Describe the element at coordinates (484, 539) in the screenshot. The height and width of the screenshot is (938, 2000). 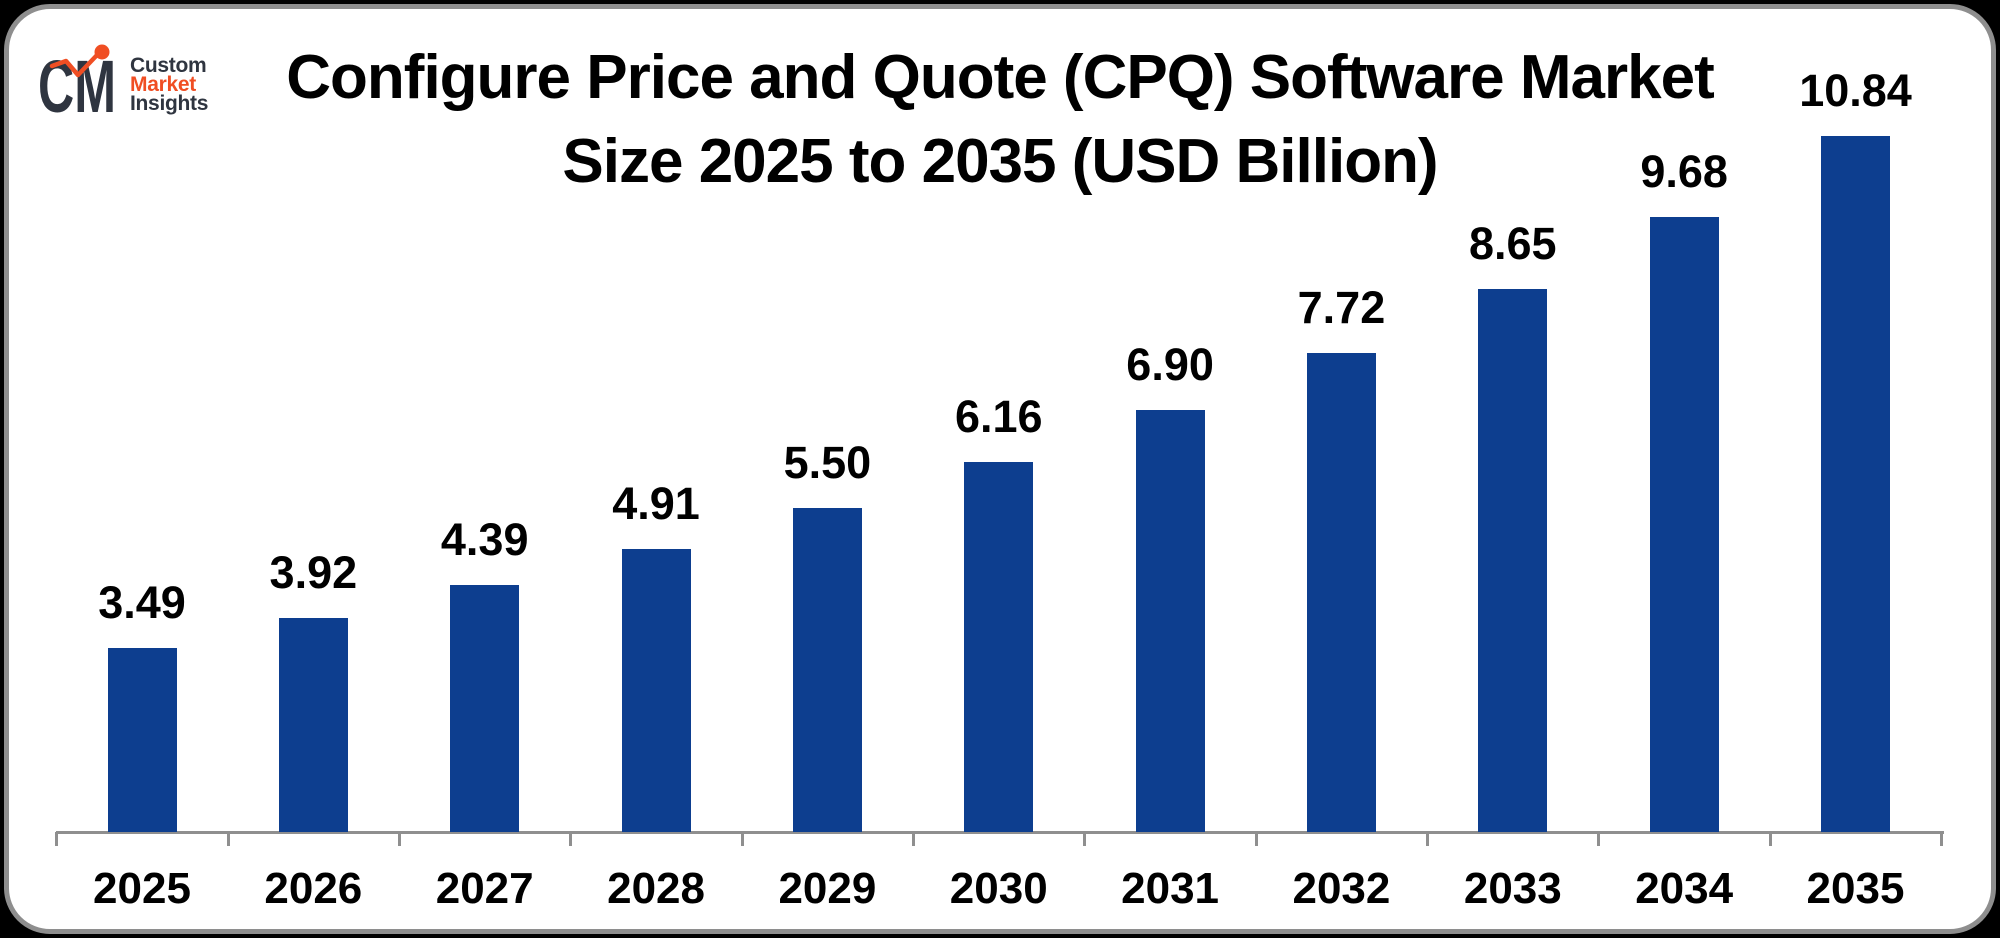
I see `bar-value-label: 4.39` at that location.